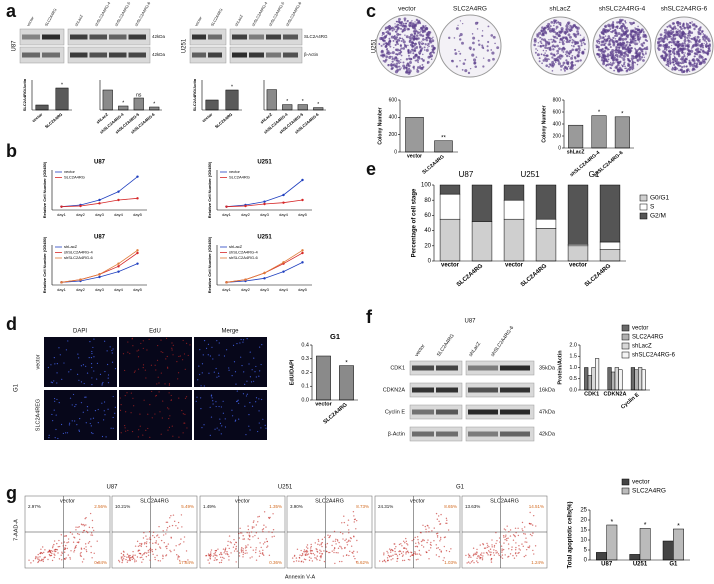  I want to click on x-tick-label: day1, so click(61, 289).